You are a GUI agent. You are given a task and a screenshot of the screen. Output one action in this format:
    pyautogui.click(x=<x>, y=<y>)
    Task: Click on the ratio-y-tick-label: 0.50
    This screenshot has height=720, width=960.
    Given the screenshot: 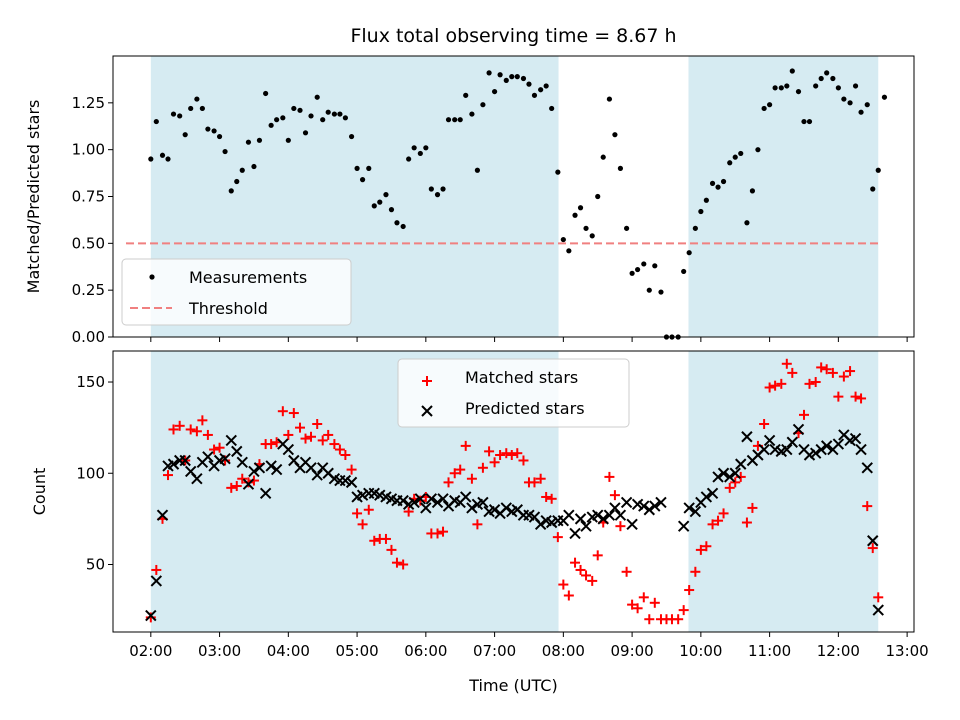 What is the action you would take?
    pyautogui.click(x=88, y=243)
    